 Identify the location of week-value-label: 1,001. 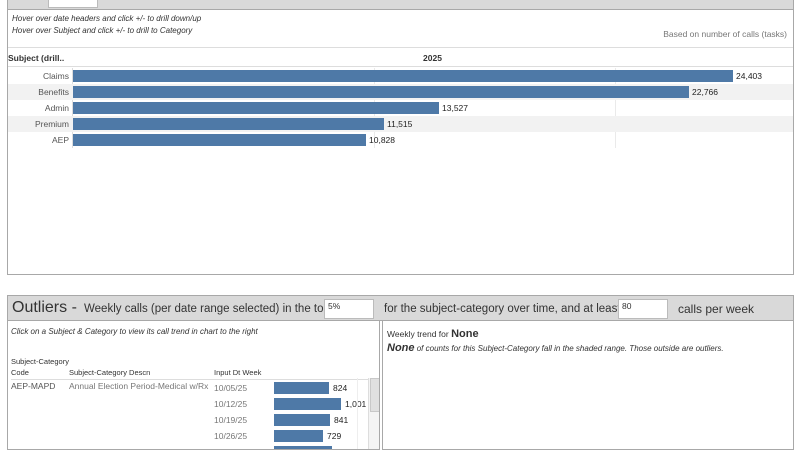
(356, 404).